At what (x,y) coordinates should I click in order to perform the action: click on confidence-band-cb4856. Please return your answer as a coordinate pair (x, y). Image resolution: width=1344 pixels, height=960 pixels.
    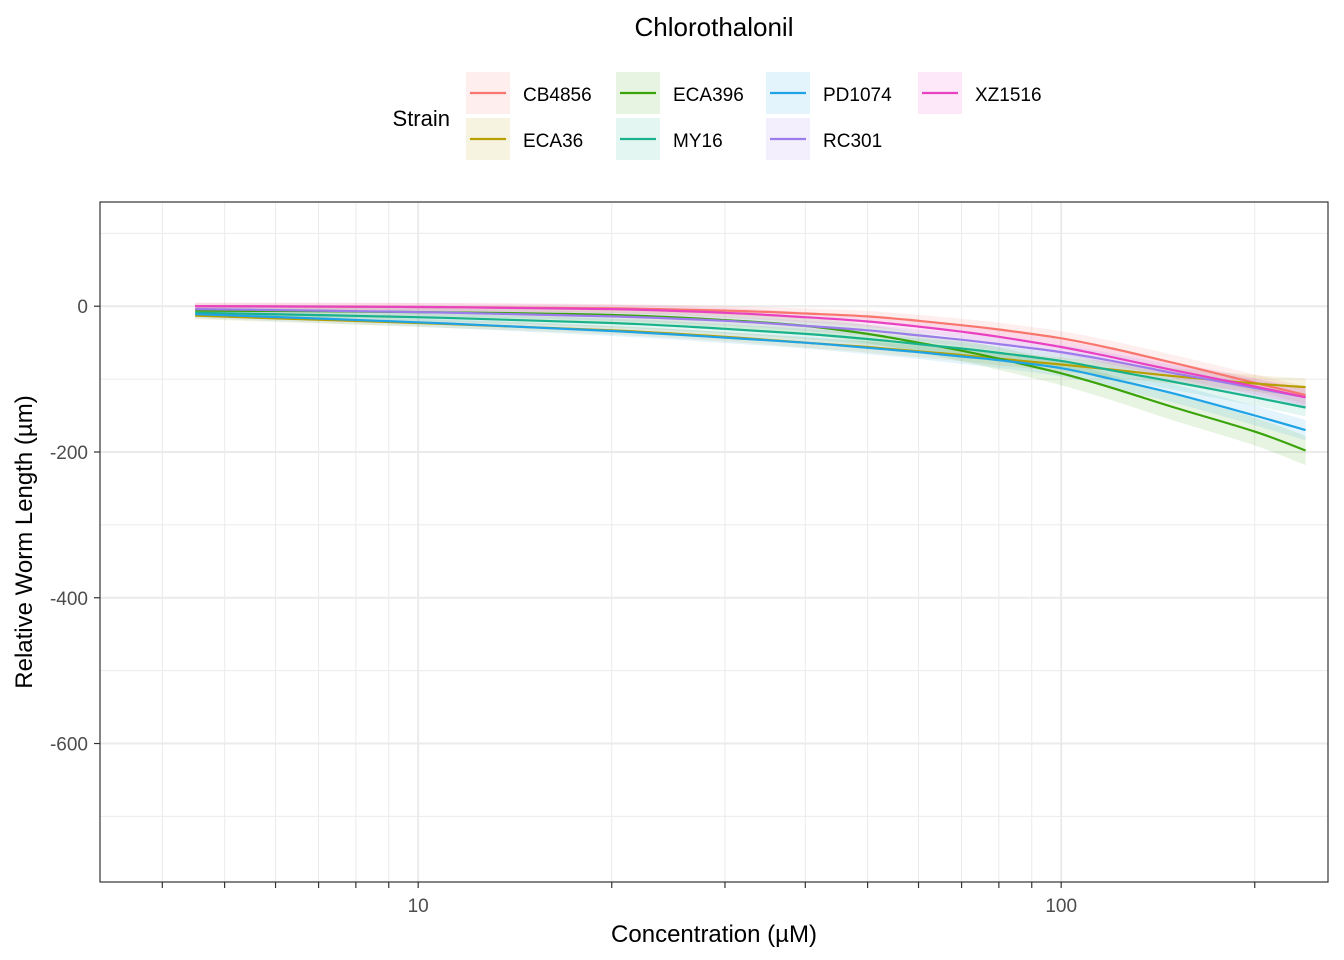
    Looking at the image, I should click on (750, 353).